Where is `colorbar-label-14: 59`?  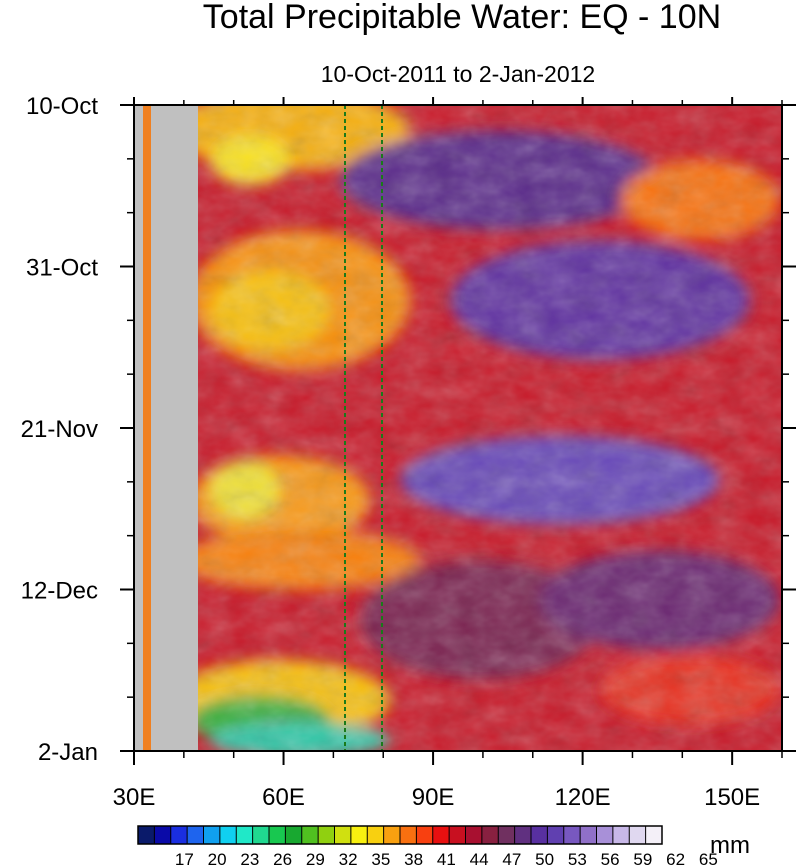
colorbar-label-14: 59 is located at coordinates (642, 858).